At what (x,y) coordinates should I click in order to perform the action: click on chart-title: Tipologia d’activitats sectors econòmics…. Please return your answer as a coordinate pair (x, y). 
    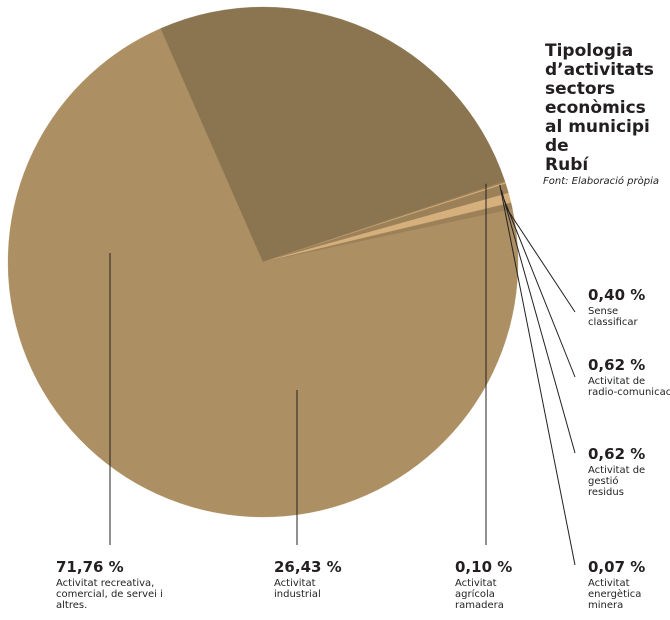
    Looking at the image, I should click on (599, 108).